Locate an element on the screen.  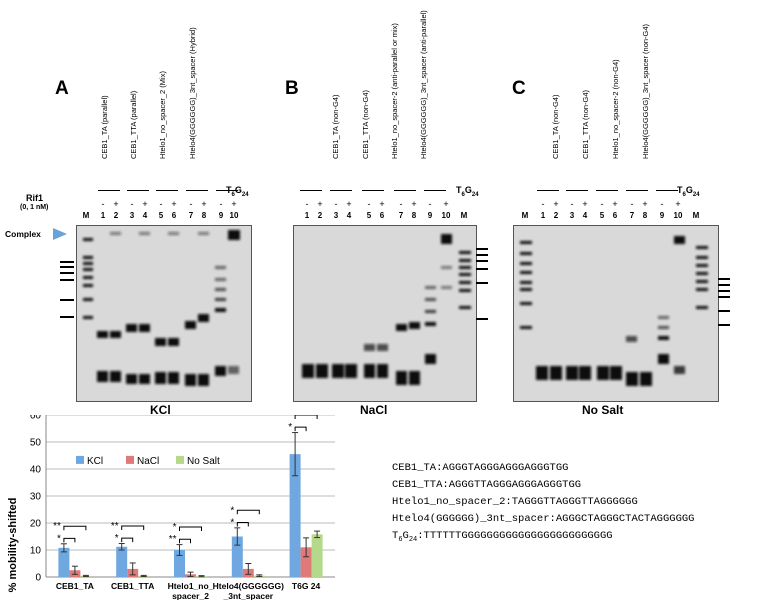
y-tick-label: 0 is located at coordinates (38, 578).